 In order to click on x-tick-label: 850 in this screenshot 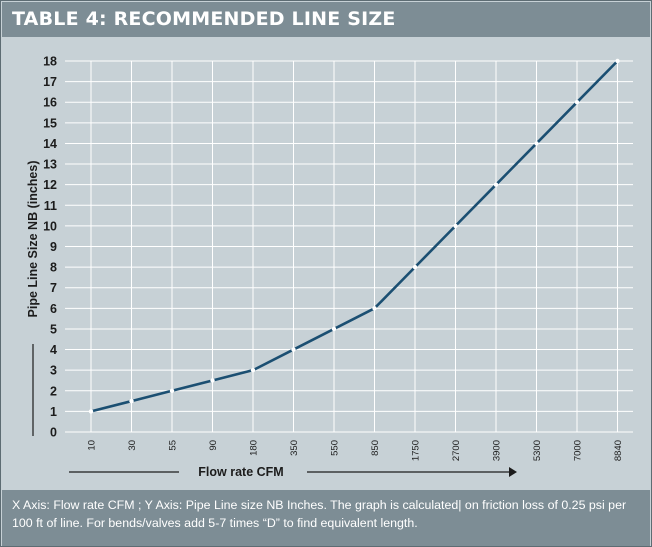, I will do `click(375, 448)`.